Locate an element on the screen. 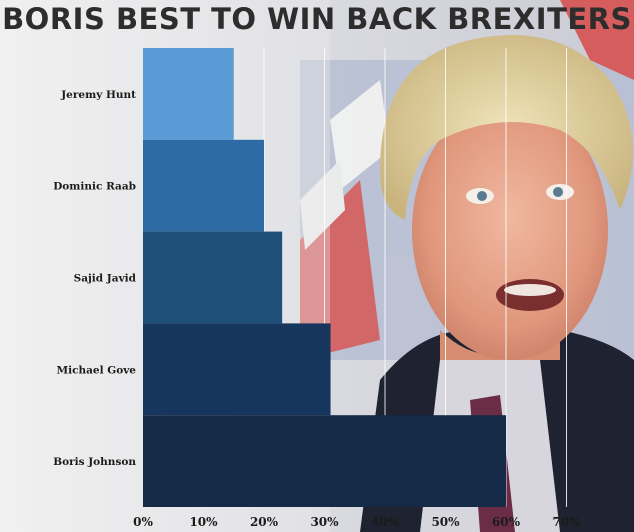  x-tick-label: 50% is located at coordinates (445, 522).